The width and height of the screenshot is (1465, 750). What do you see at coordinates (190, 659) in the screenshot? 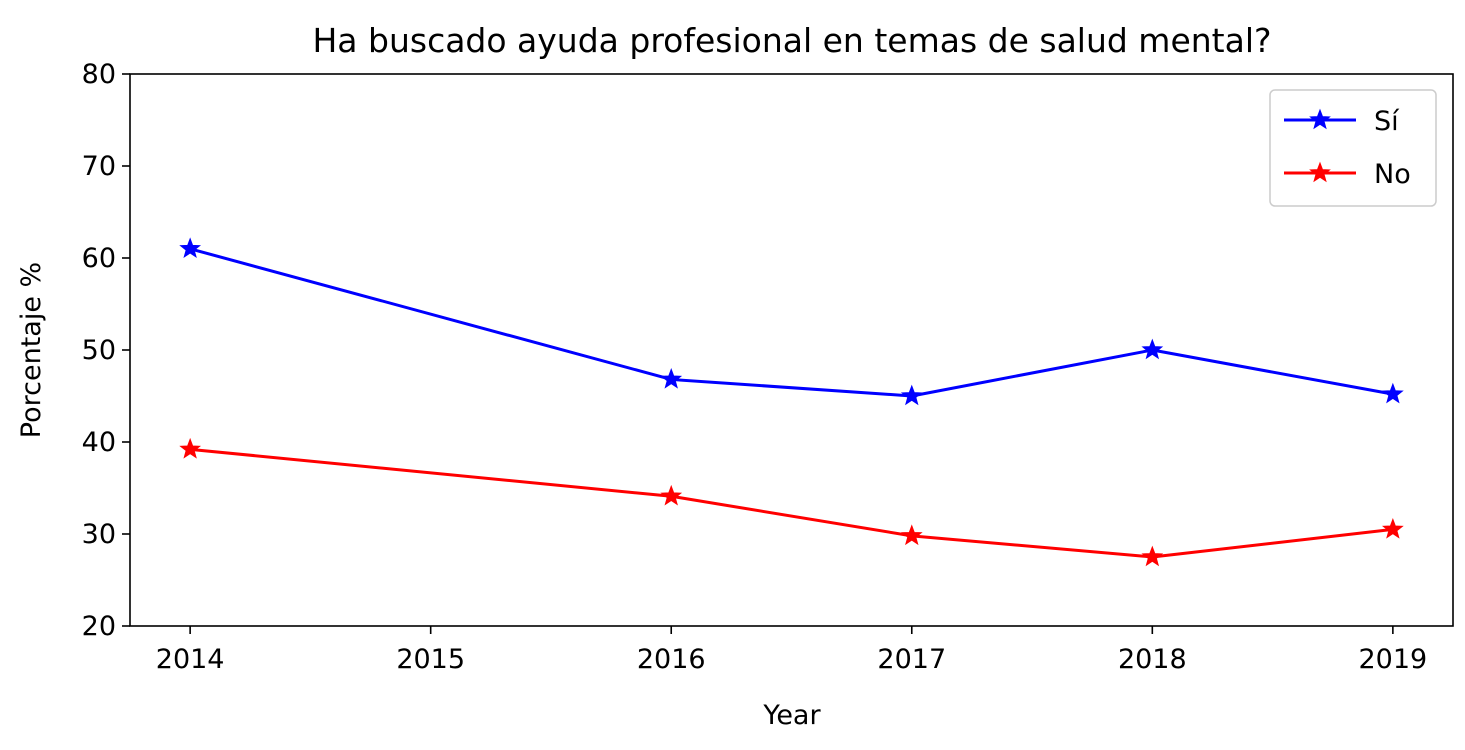
I see `x-tick-label: 2014` at bounding box center [190, 659].